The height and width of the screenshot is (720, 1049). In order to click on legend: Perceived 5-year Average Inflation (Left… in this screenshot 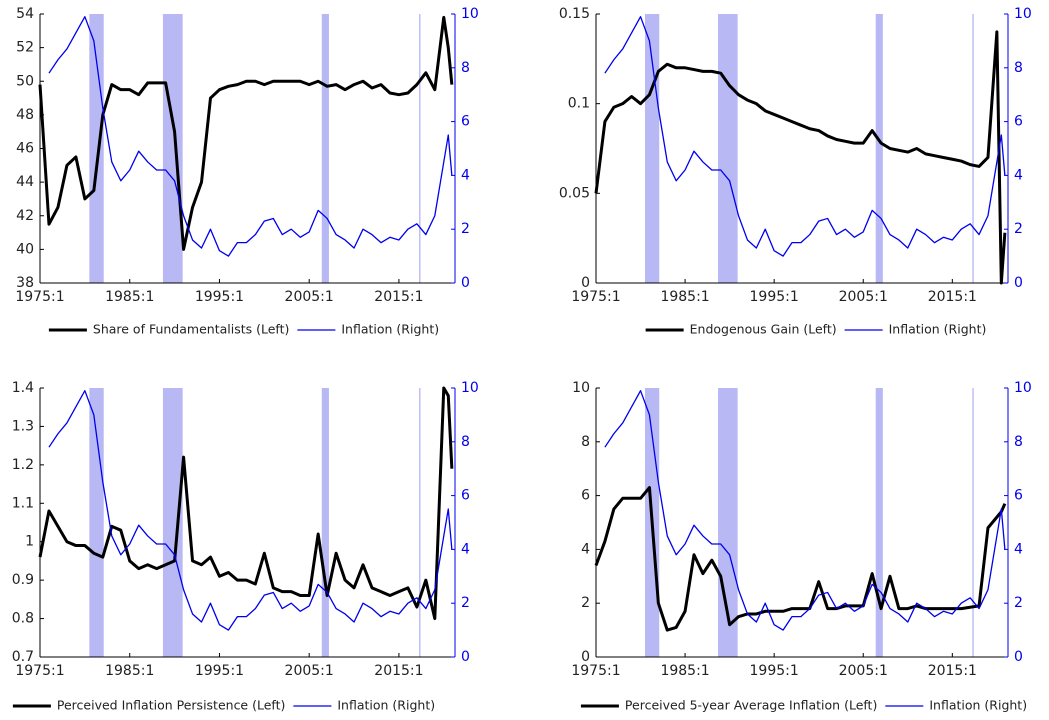, I will do `click(803, 705)`.